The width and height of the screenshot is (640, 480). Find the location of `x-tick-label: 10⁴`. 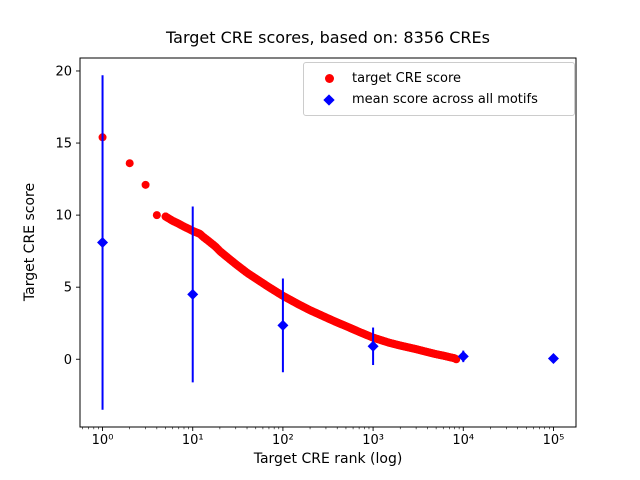

x-tick-label: 10⁴ is located at coordinates (463, 440).